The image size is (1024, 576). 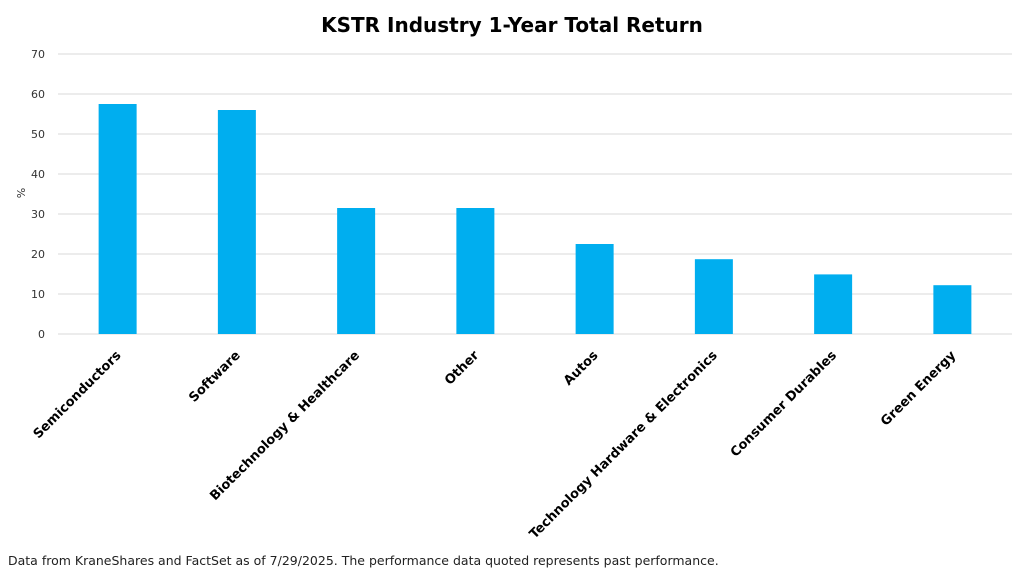 What do you see at coordinates (38, 54) in the screenshot?
I see `y-tick-label: 70` at bounding box center [38, 54].